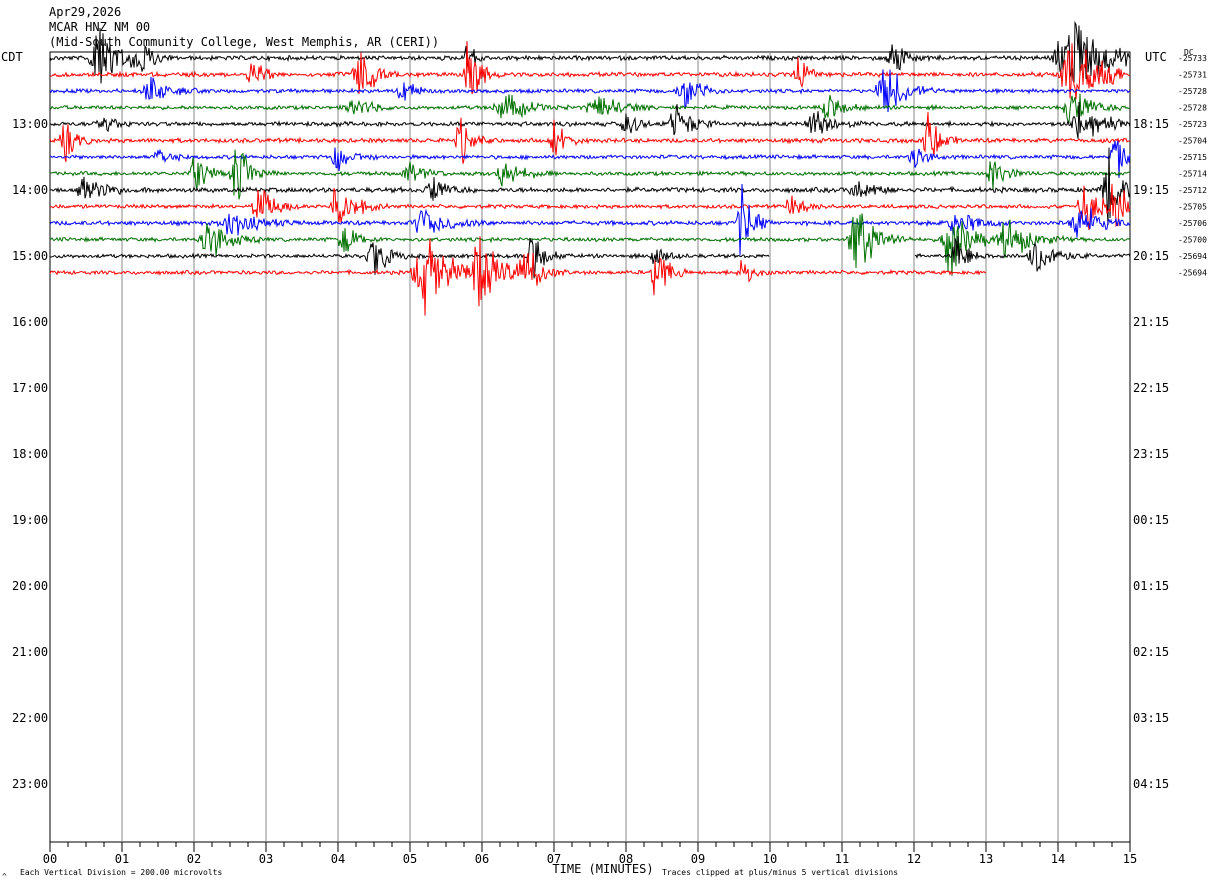  What do you see at coordinates (770, 859) in the screenshot?
I see `x-tick-label: 10` at bounding box center [770, 859].